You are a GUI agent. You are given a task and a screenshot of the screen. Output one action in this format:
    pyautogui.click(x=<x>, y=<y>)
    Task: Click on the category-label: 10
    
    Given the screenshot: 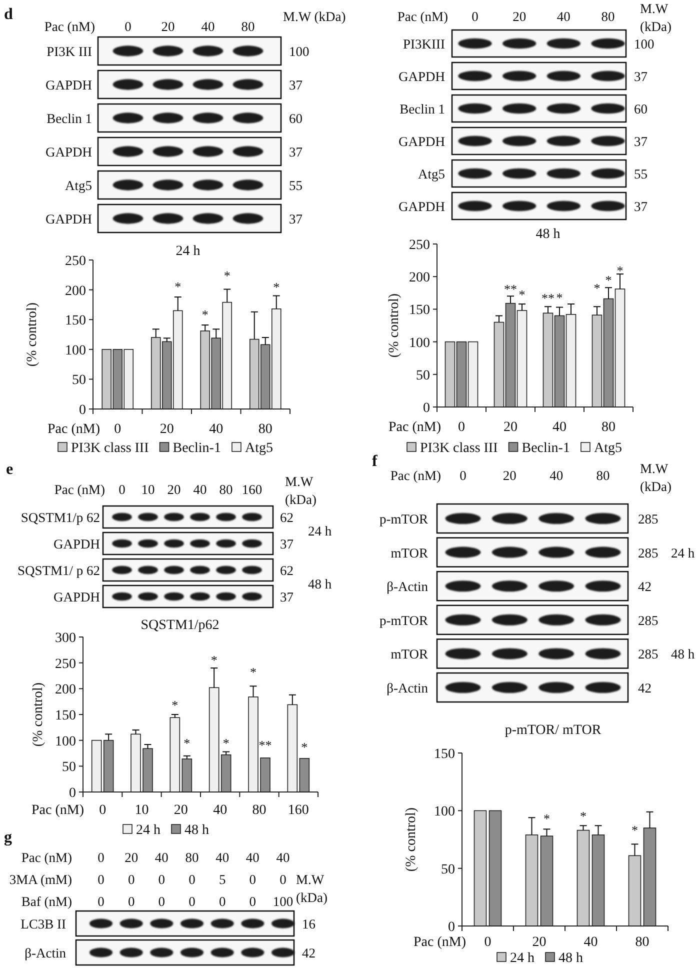 What is the action you would take?
    pyautogui.click(x=148, y=489)
    